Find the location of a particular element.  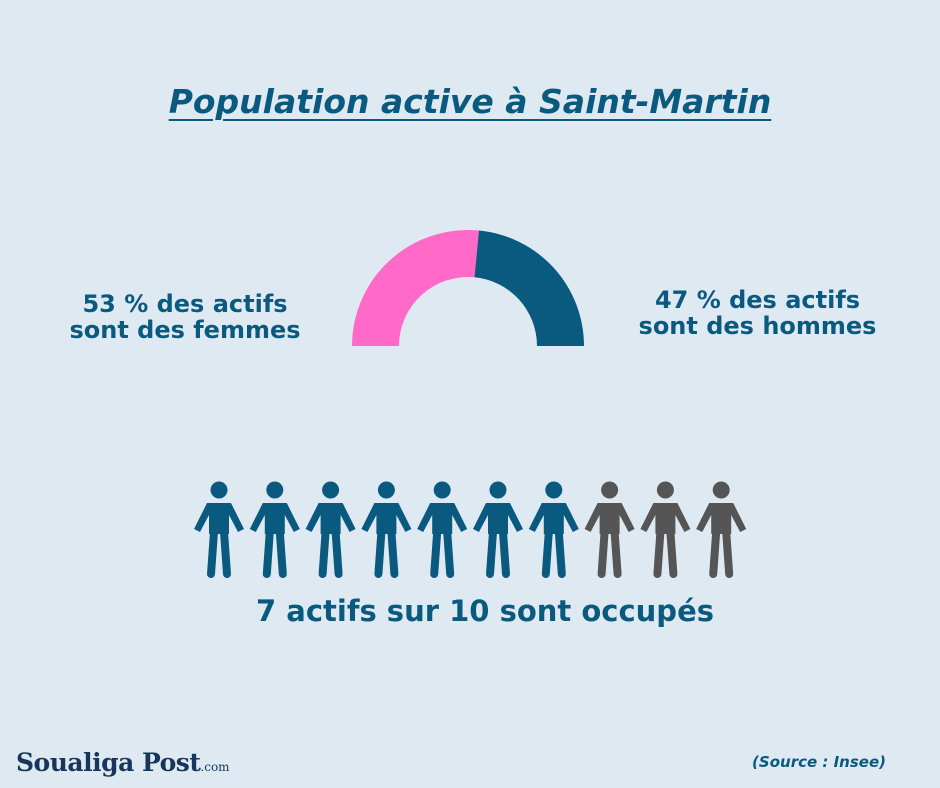

employment-summary: 7 actifs sur 10 sont occupés is located at coordinates (485, 611).